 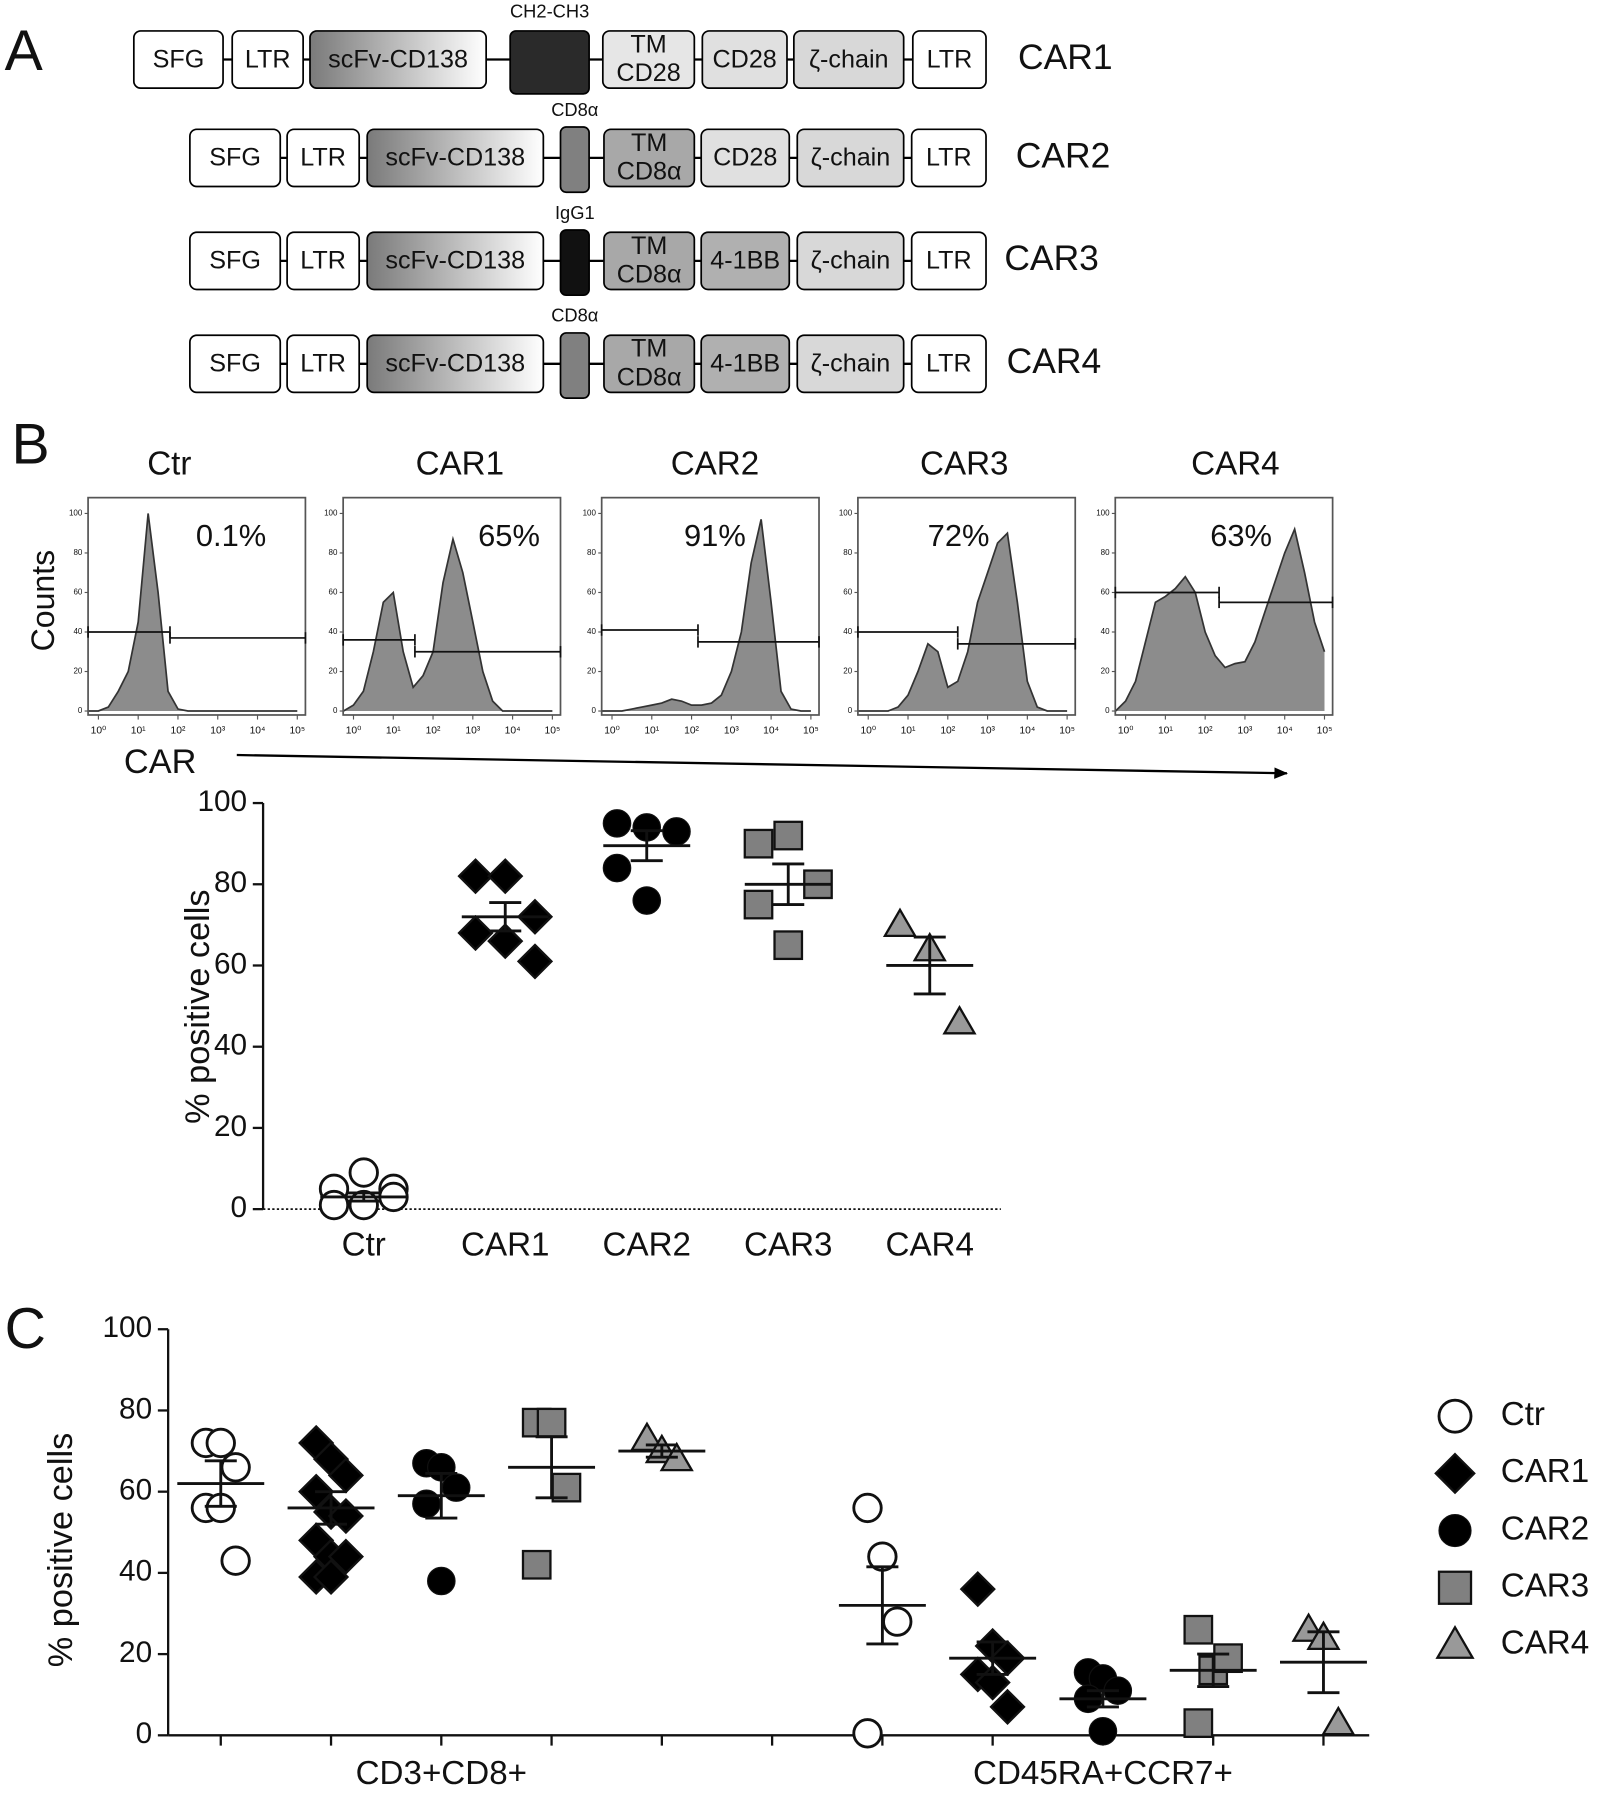 I want to click on legend-label: CAR3, so click(x=1545, y=1586).